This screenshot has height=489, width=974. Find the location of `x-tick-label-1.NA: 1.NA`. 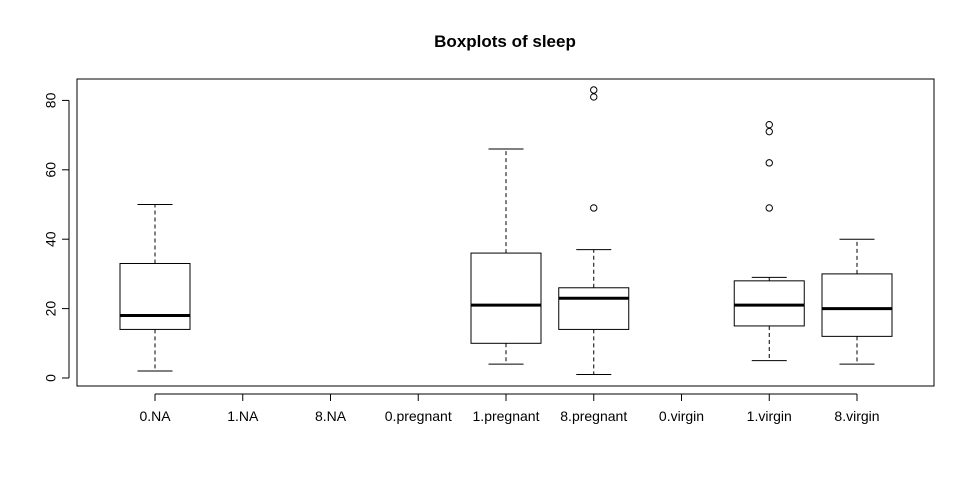

x-tick-label-1.NA: 1.NA is located at coordinates (243, 416).